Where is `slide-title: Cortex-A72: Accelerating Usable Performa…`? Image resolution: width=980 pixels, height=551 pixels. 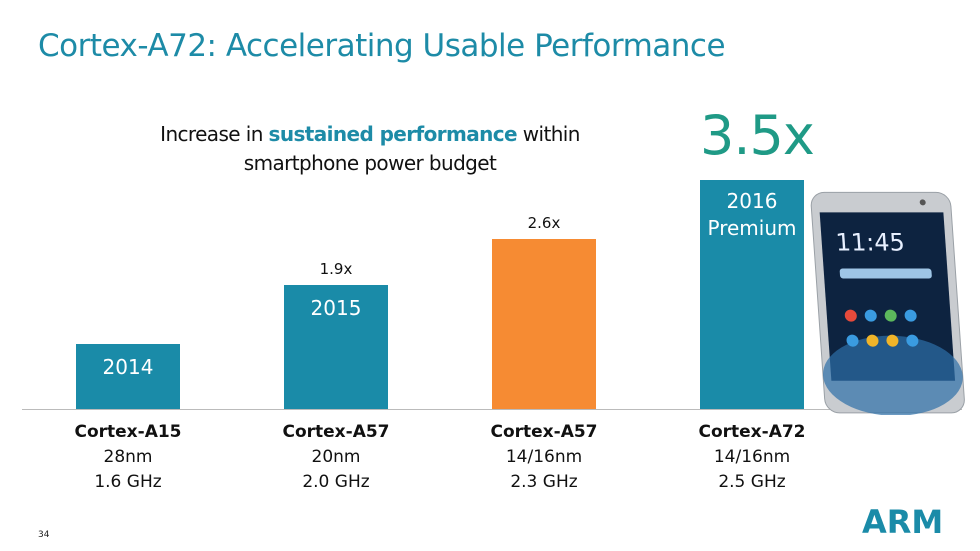
slide-title: Cortex-A72: Accelerating Usable Performa… is located at coordinates (382, 46).